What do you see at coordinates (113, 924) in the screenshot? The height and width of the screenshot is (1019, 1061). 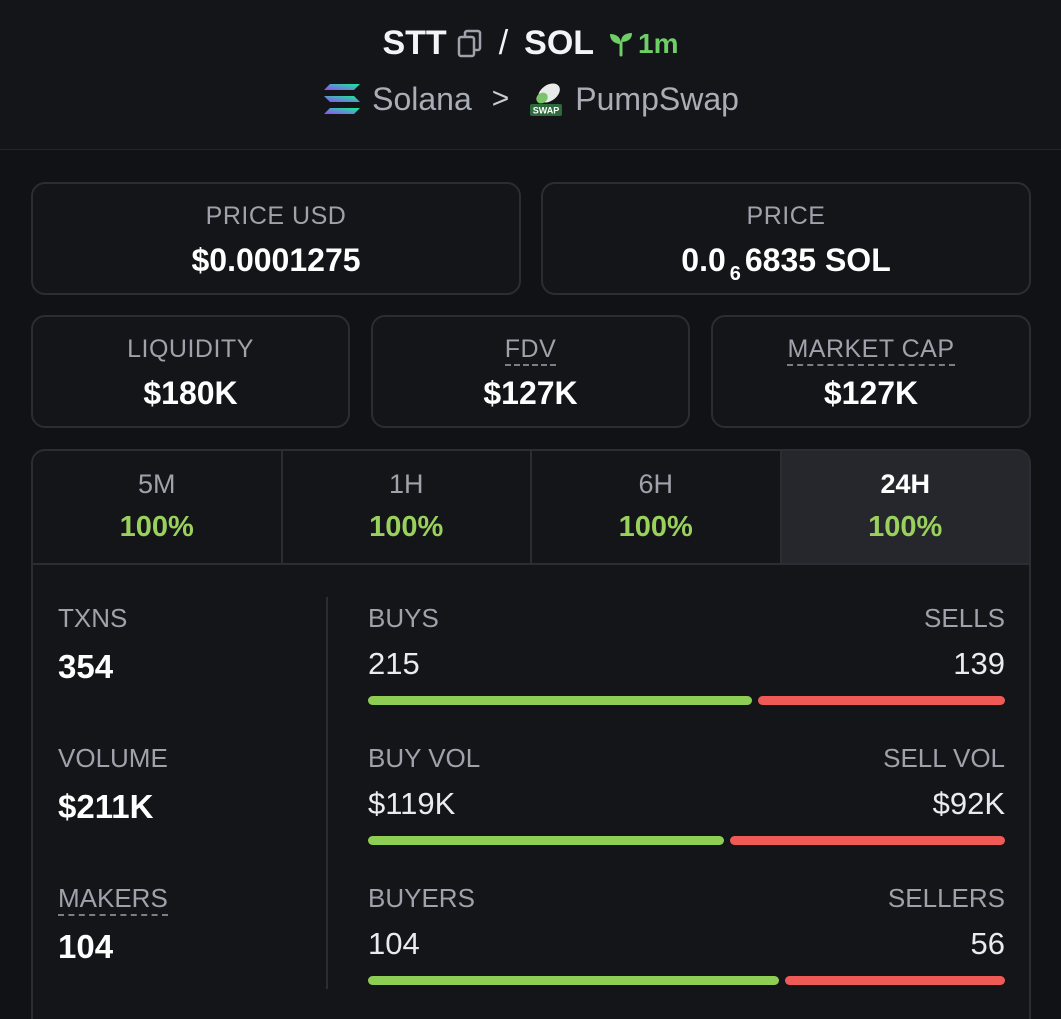 I see `makers-stat: MAKERS 104` at bounding box center [113, 924].